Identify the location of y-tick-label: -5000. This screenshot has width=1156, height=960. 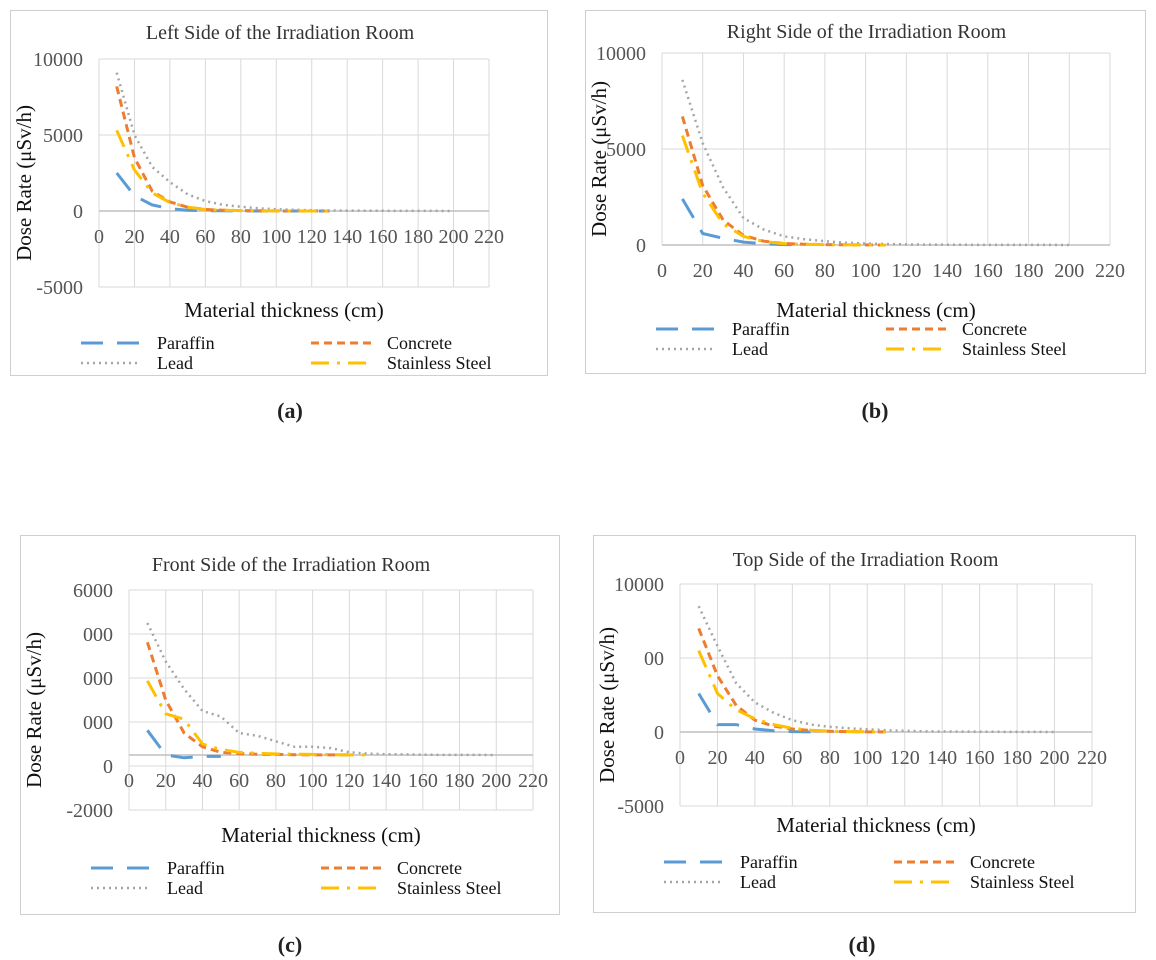
(59, 288).